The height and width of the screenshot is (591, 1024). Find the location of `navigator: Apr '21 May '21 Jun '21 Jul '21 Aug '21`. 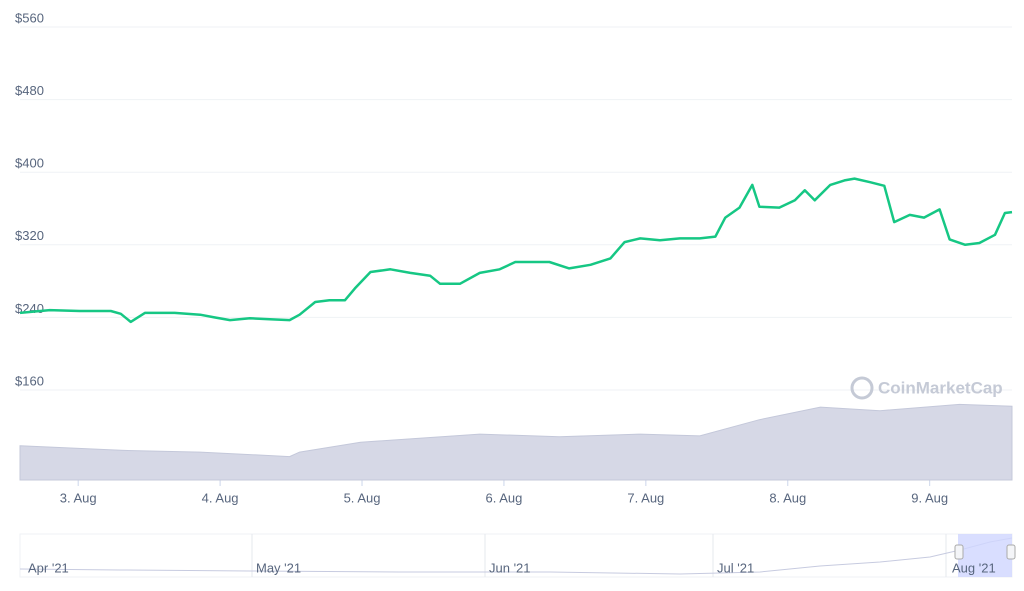

navigator: Apr '21 May '21 Jun '21 Jul '21 Aug '21 is located at coordinates (517, 555).